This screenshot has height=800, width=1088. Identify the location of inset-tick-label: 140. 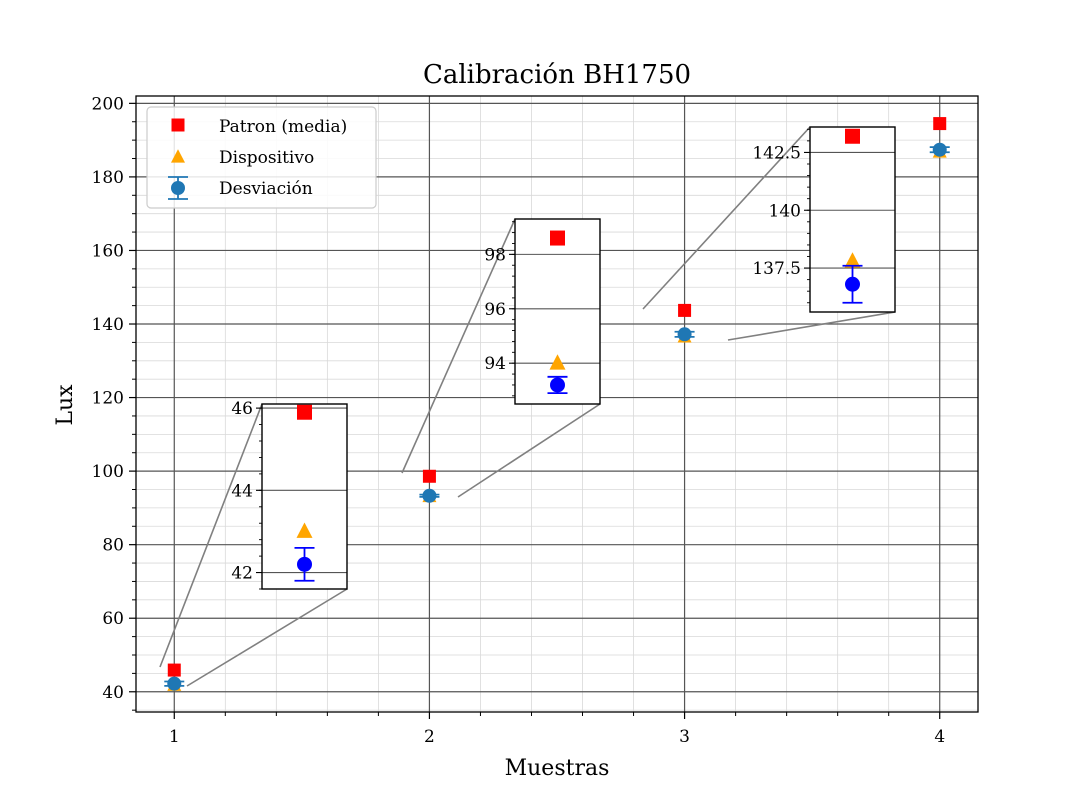
(785, 211).